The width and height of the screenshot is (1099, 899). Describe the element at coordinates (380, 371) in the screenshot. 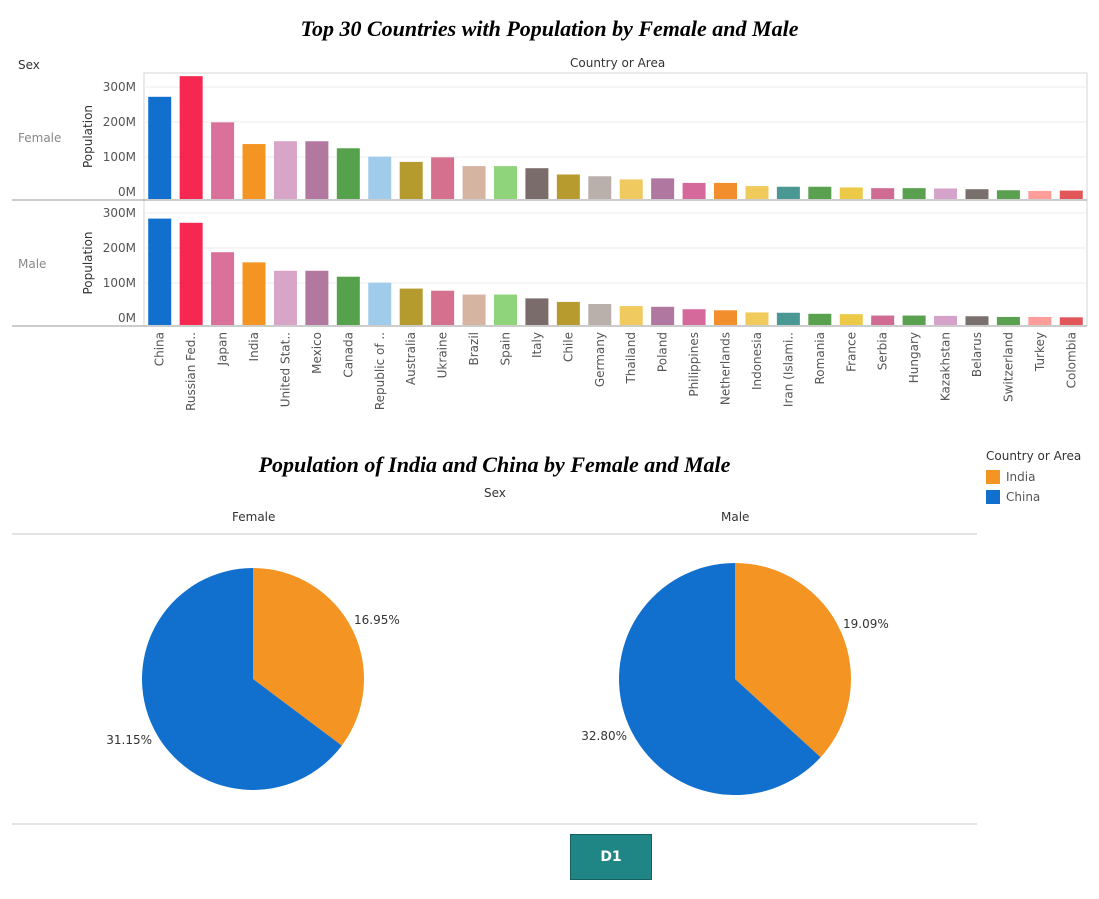

I see `x-tick-label: Republic of ..` at that location.